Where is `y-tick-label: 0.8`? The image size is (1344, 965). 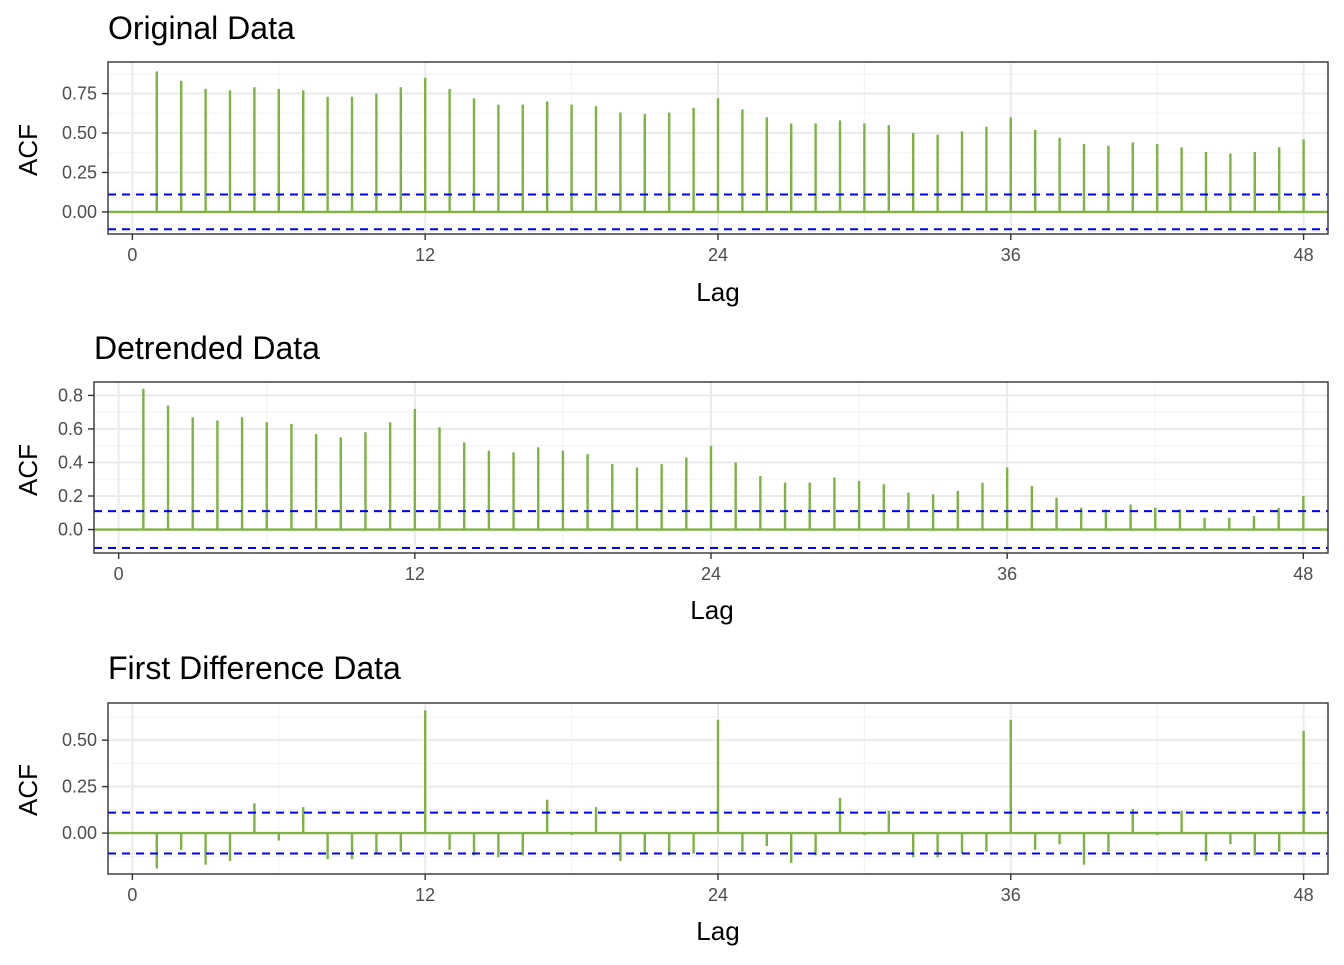
y-tick-label: 0.8 is located at coordinates (70, 395).